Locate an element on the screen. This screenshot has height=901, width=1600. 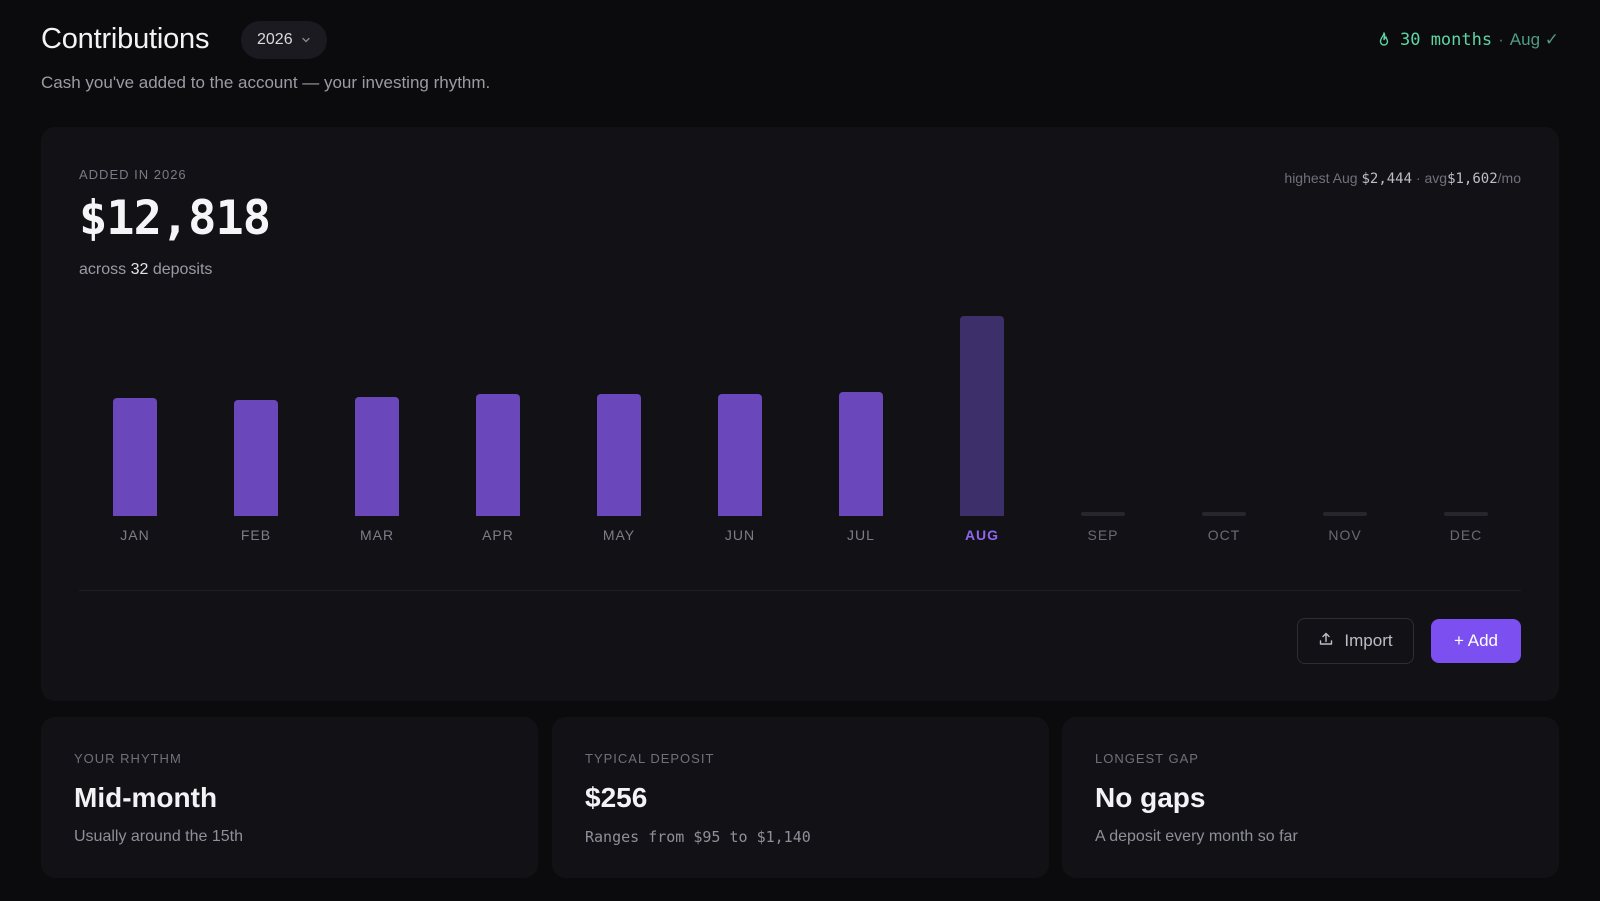
bar-jul is located at coordinates (861, 454).